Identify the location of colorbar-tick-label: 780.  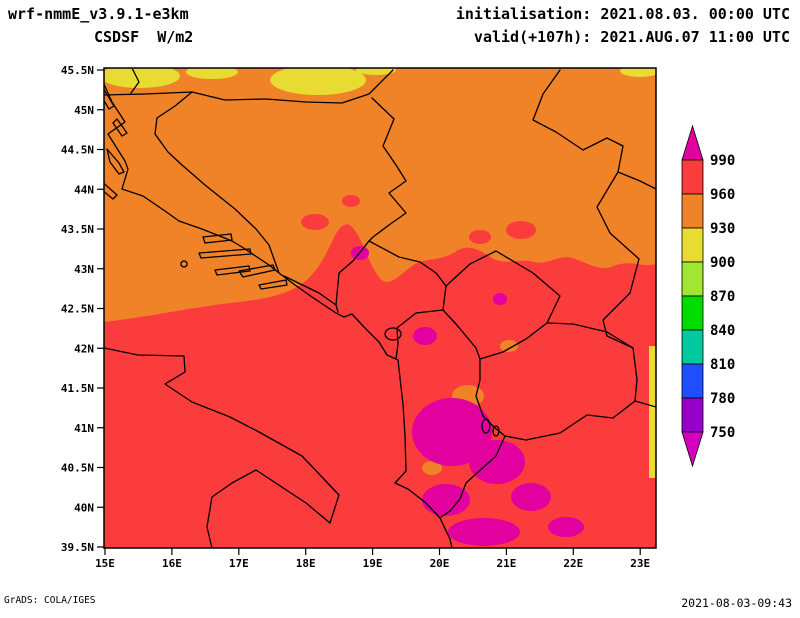
(722, 399).